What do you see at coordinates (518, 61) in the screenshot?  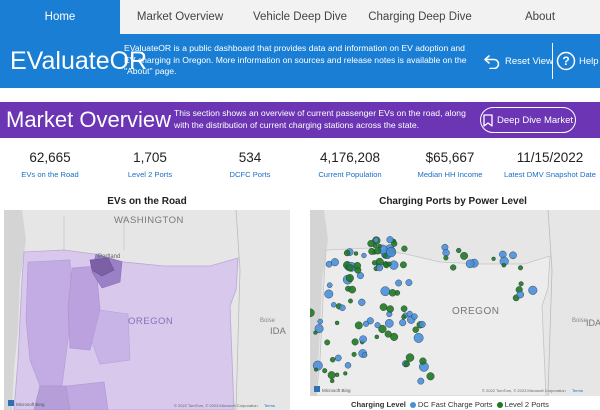 I see `reset-view-button: Reset View` at bounding box center [518, 61].